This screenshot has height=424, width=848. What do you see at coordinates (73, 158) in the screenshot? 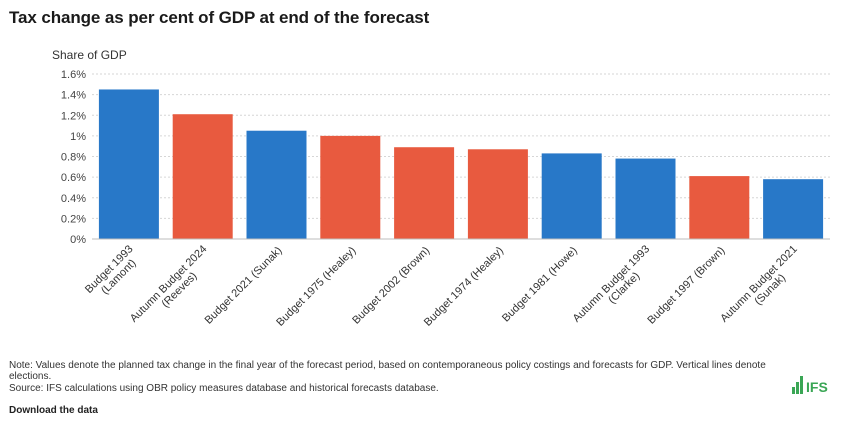
I see `y-tick-label: 0.8%` at bounding box center [73, 158].